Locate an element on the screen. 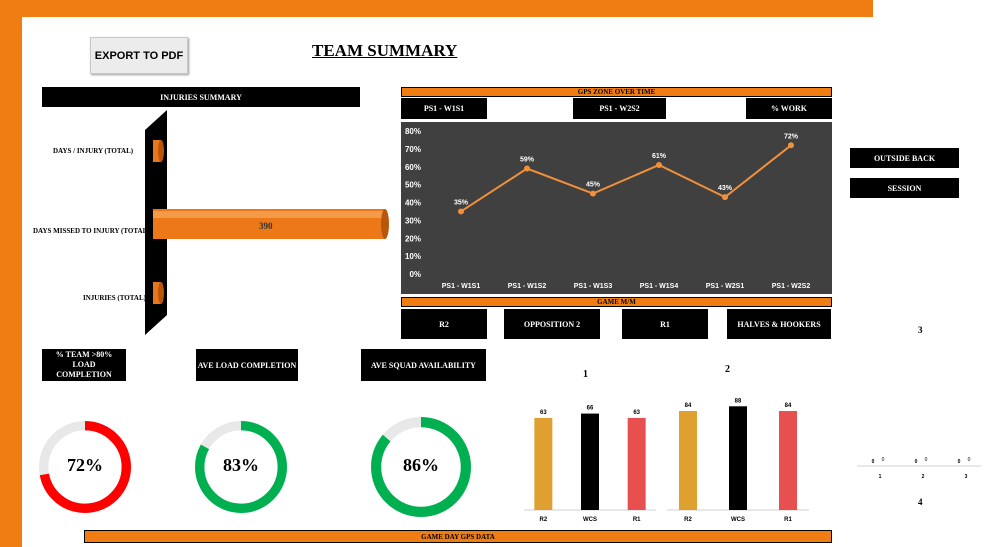 The image size is (1000, 547). injury-bar-days-missed is located at coordinates (271, 224).